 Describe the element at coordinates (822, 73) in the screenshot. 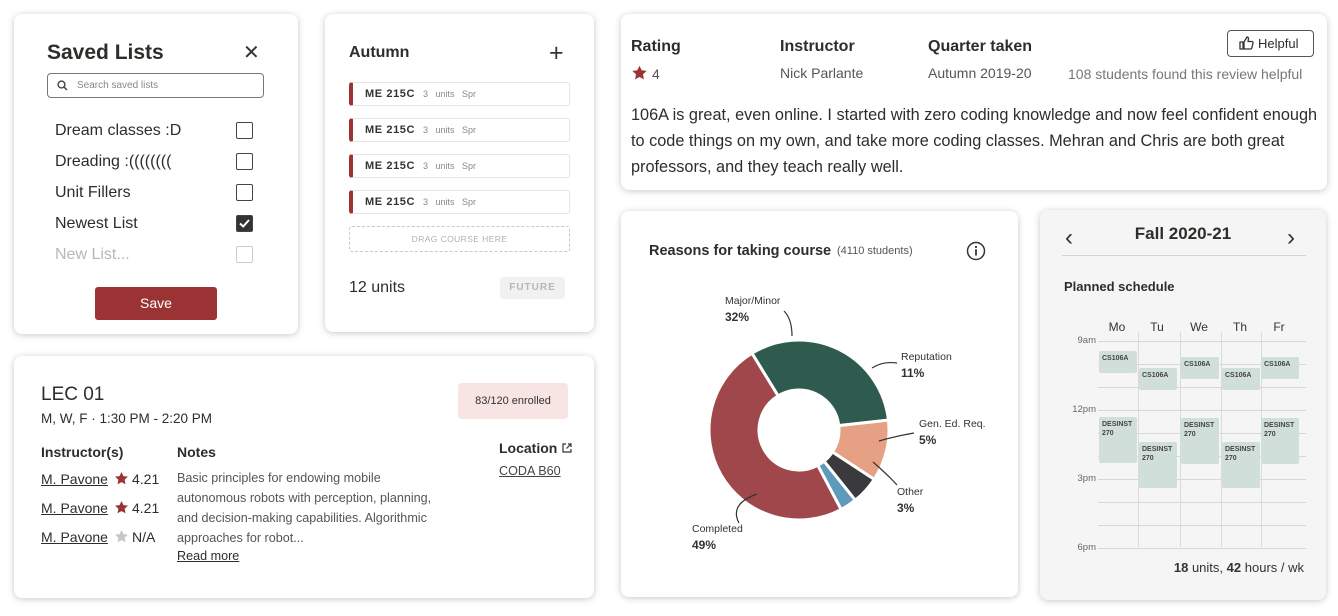

I see `instructor-value: Nick Parlante` at that location.